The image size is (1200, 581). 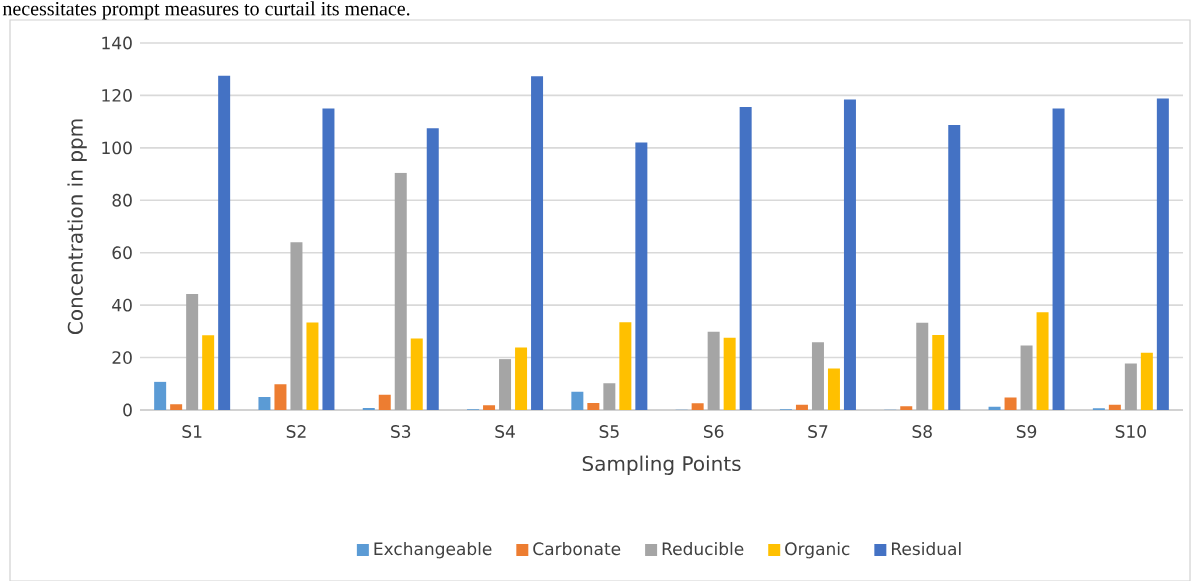 I want to click on x-tick-label: S8, so click(x=922, y=431).